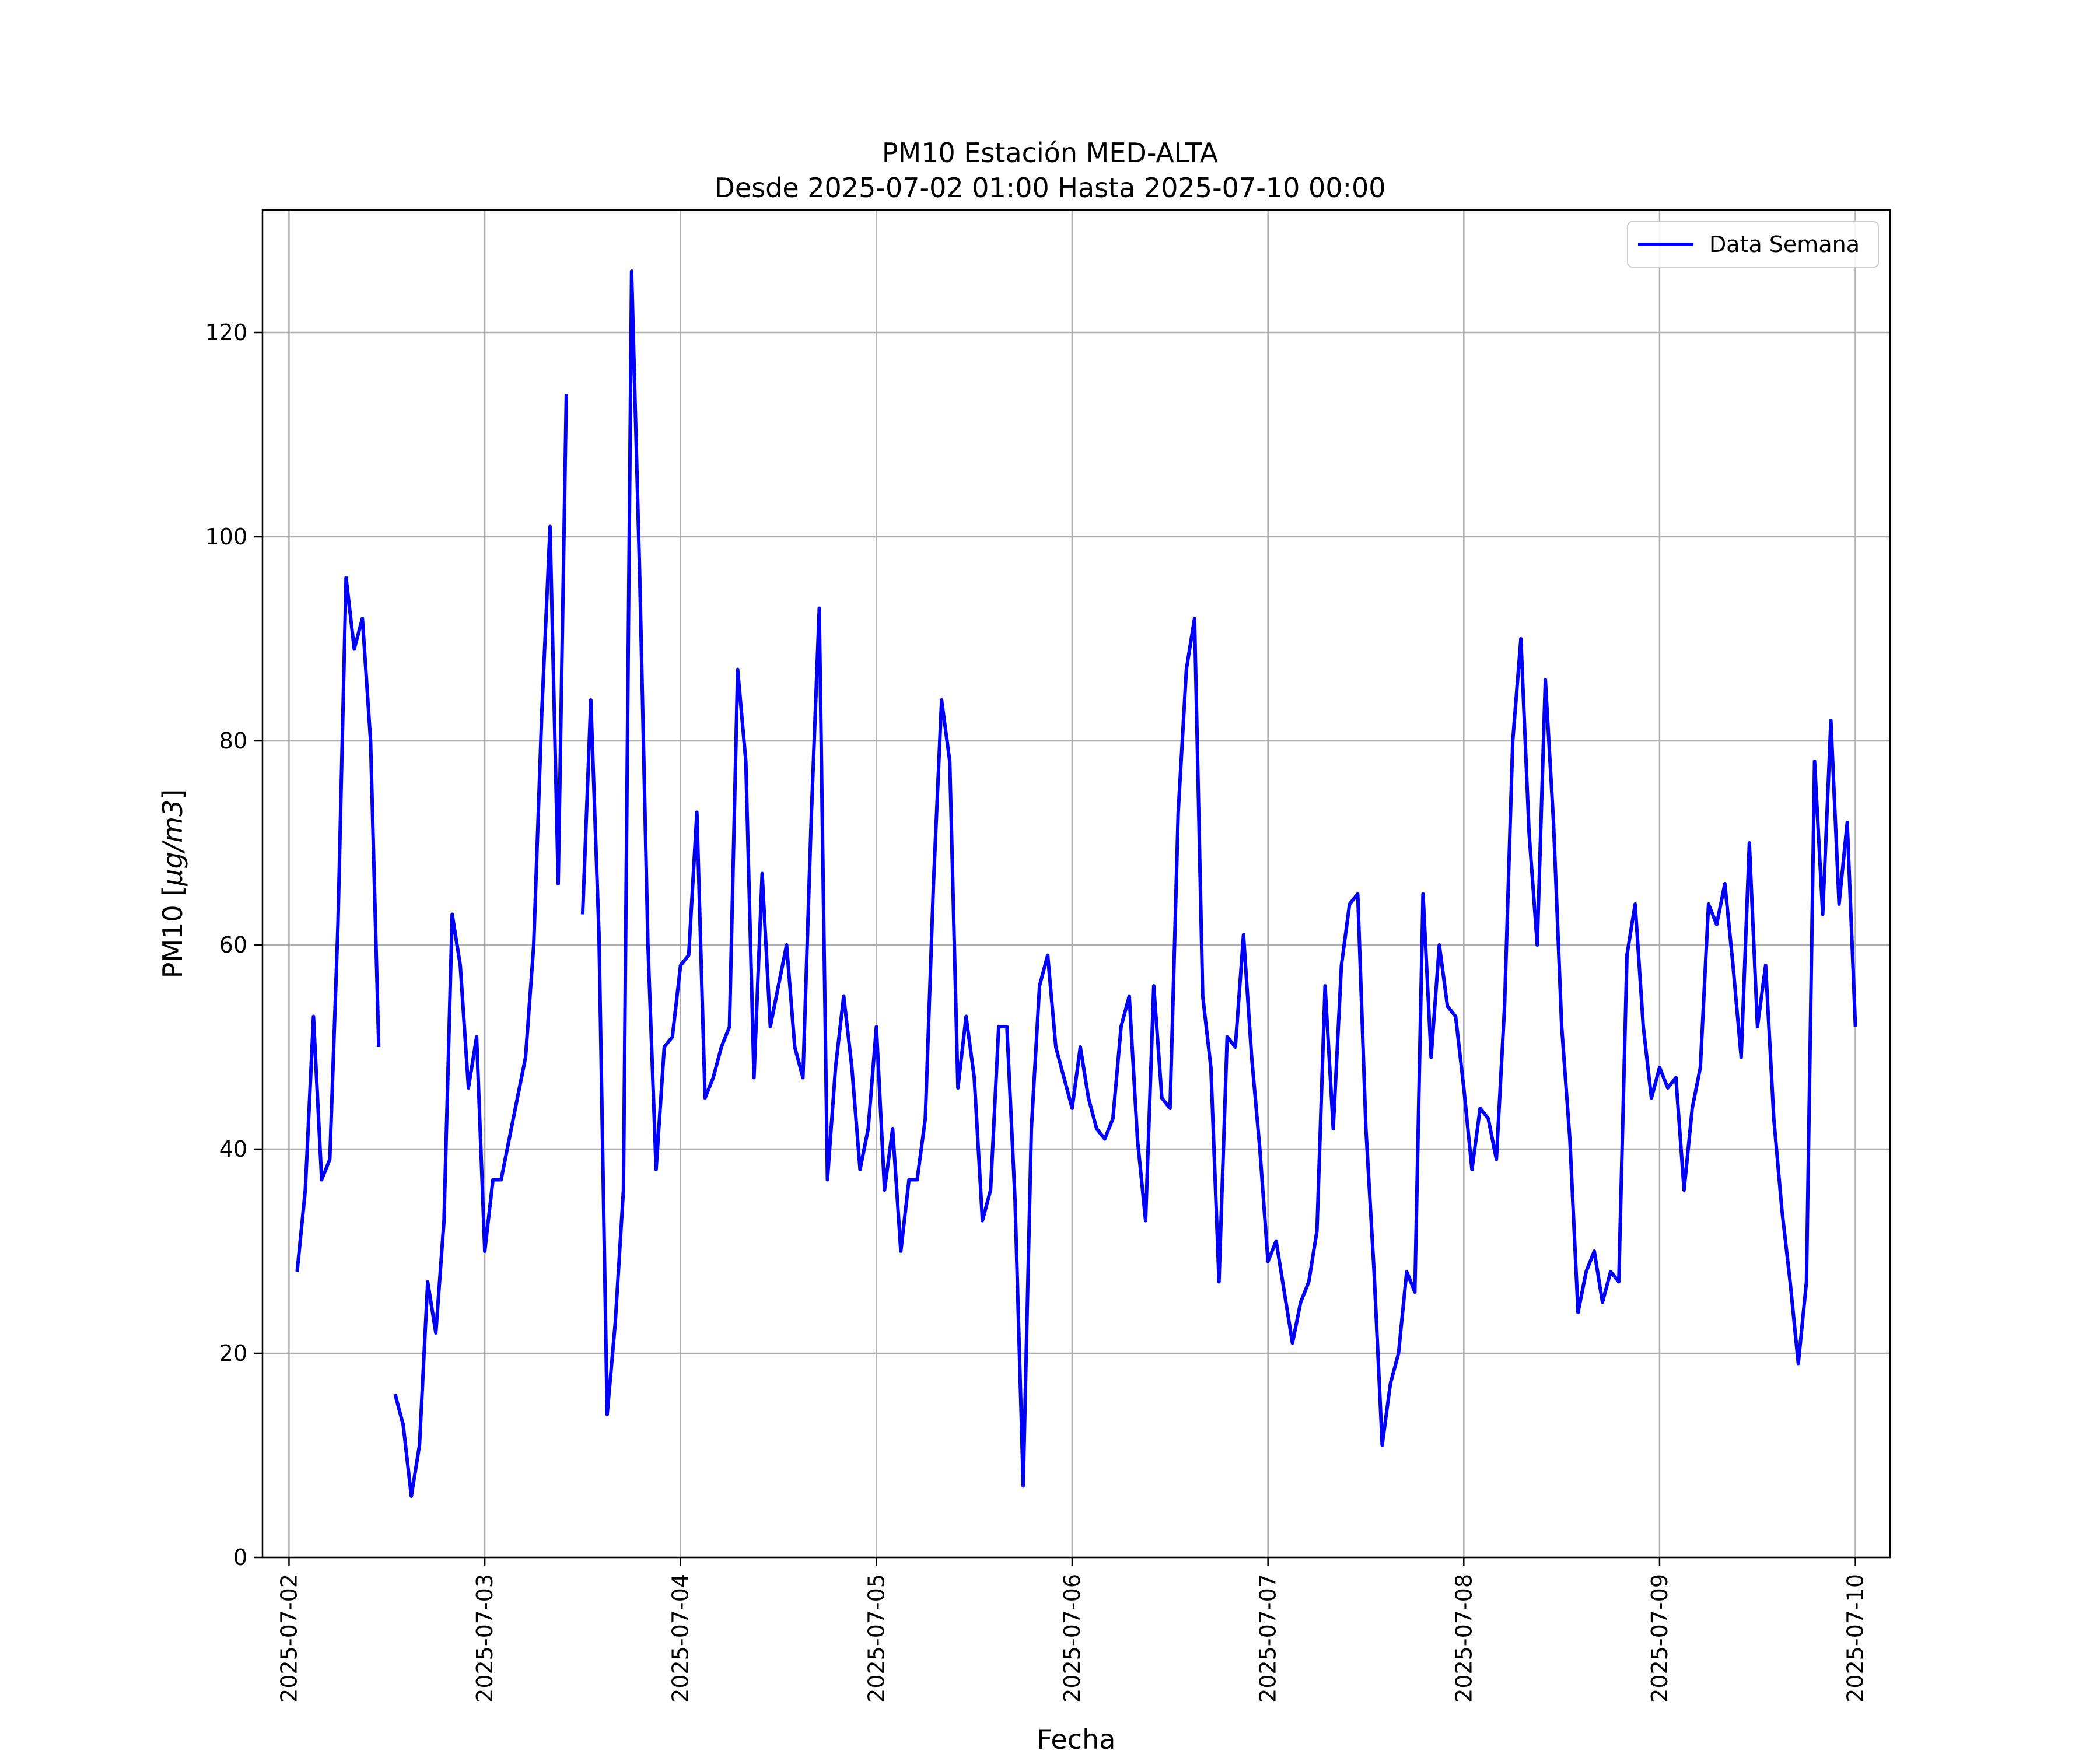 The image size is (2100, 1750). Describe the element at coordinates (1855, 1638) in the screenshot. I see `x-tick-label: 2025-07-10` at that location.